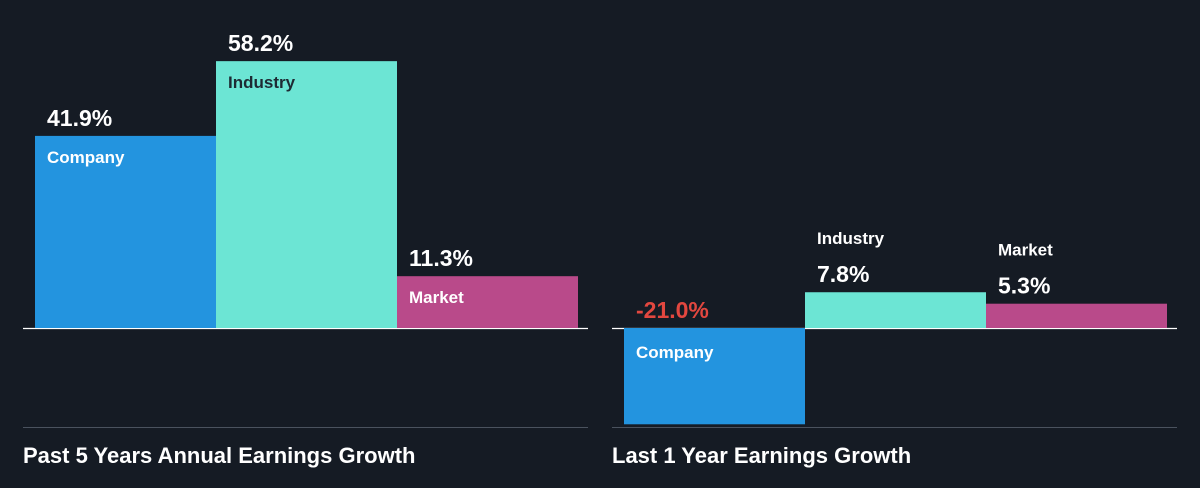 This screenshot has width=1200, height=488. What do you see at coordinates (86, 157) in the screenshot?
I see `past-5-years-category-label-company: Company` at bounding box center [86, 157].